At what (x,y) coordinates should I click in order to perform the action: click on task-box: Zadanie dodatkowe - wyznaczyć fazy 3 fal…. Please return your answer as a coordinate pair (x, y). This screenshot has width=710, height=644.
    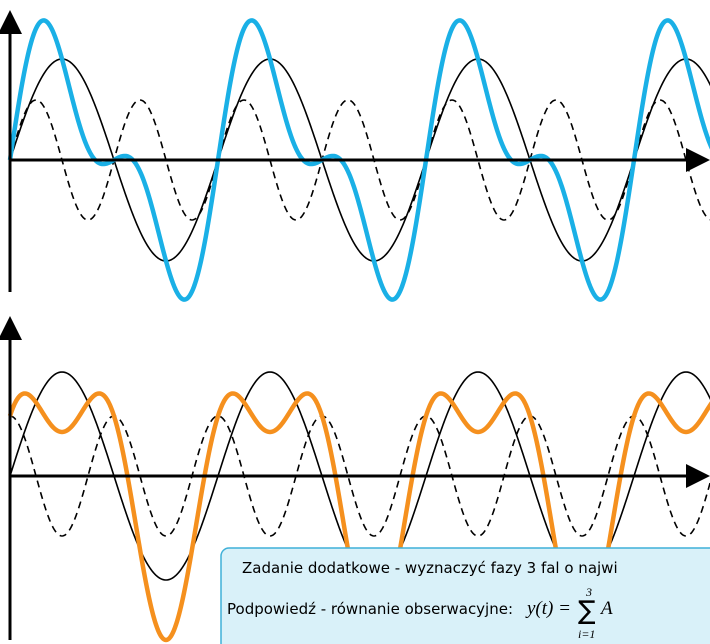
    Looking at the image, I should click on (465, 595).